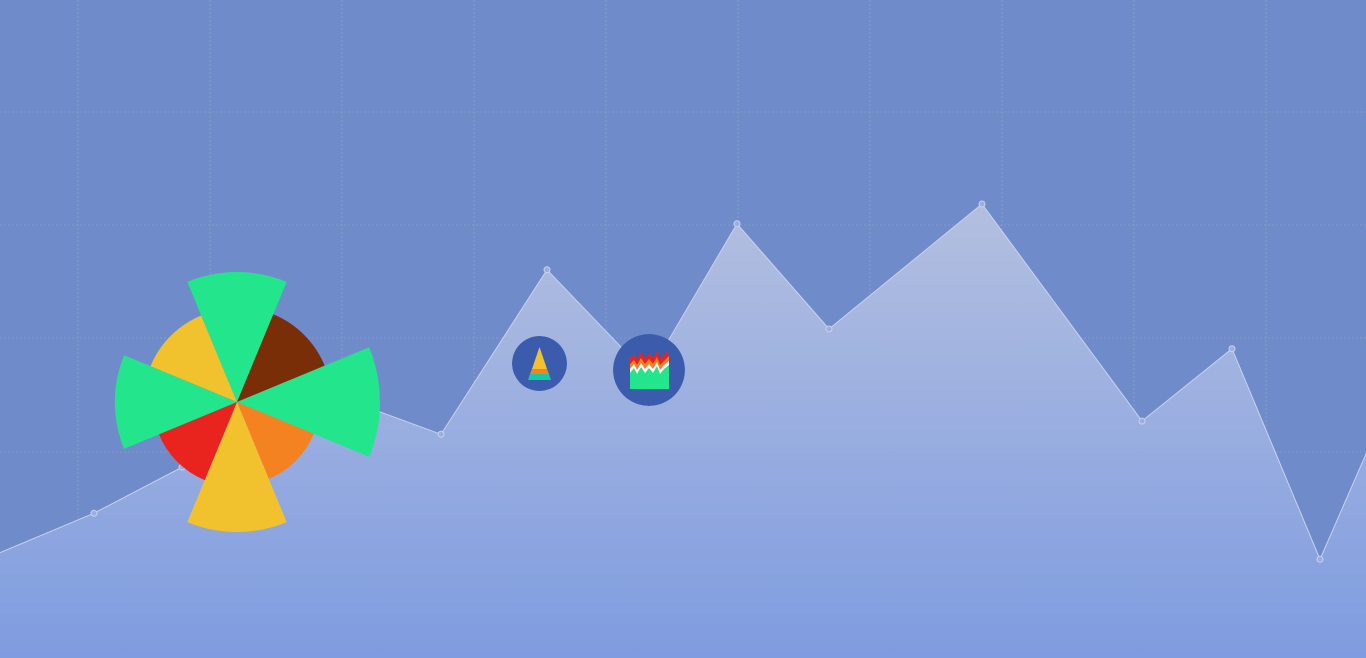 This screenshot has width=1366, height=658. I want to click on pyramid-chart-graphic, so click(539, 363).